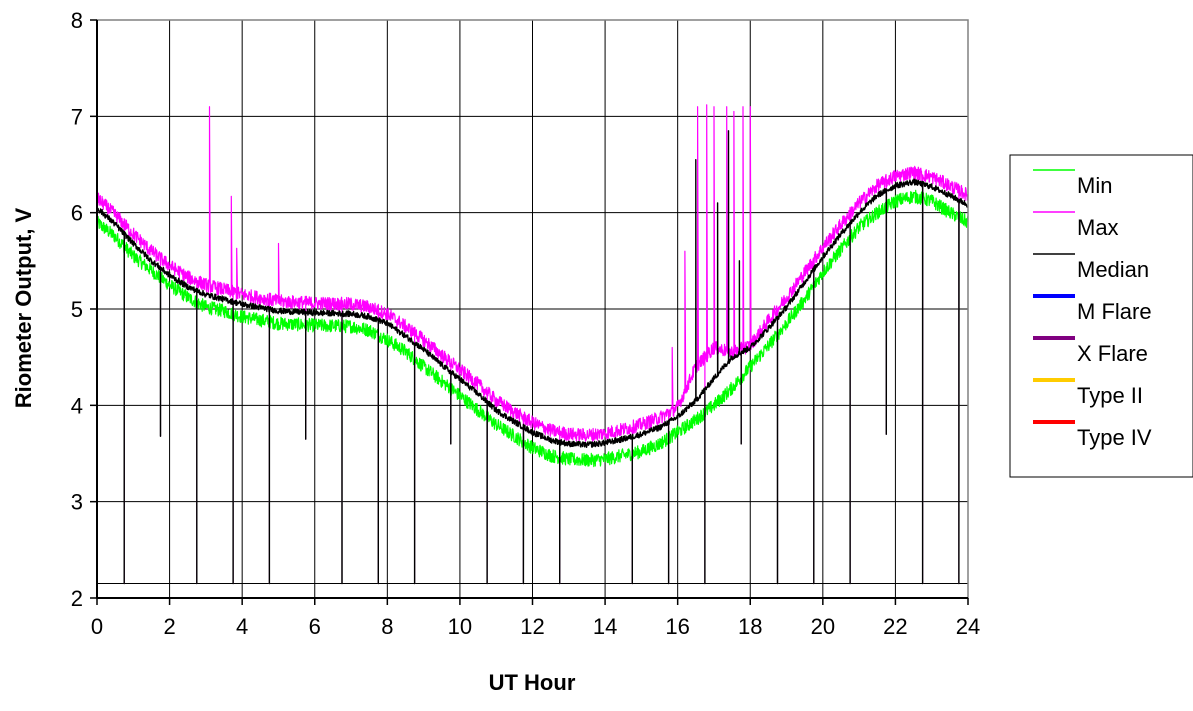 The height and width of the screenshot is (711, 1193). Describe the element at coordinates (750, 626) in the screenshot. I see `x-tick-label: 18` at that location.